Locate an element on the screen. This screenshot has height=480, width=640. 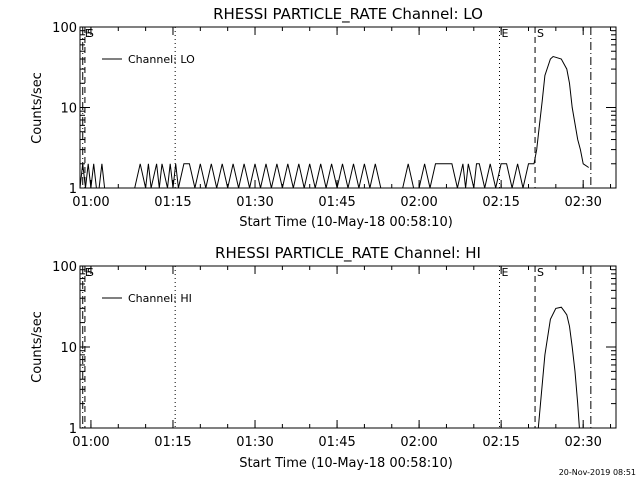
footer-timestamp: 20-Nov-2019 08:51 is located at coordinates (597, 472).